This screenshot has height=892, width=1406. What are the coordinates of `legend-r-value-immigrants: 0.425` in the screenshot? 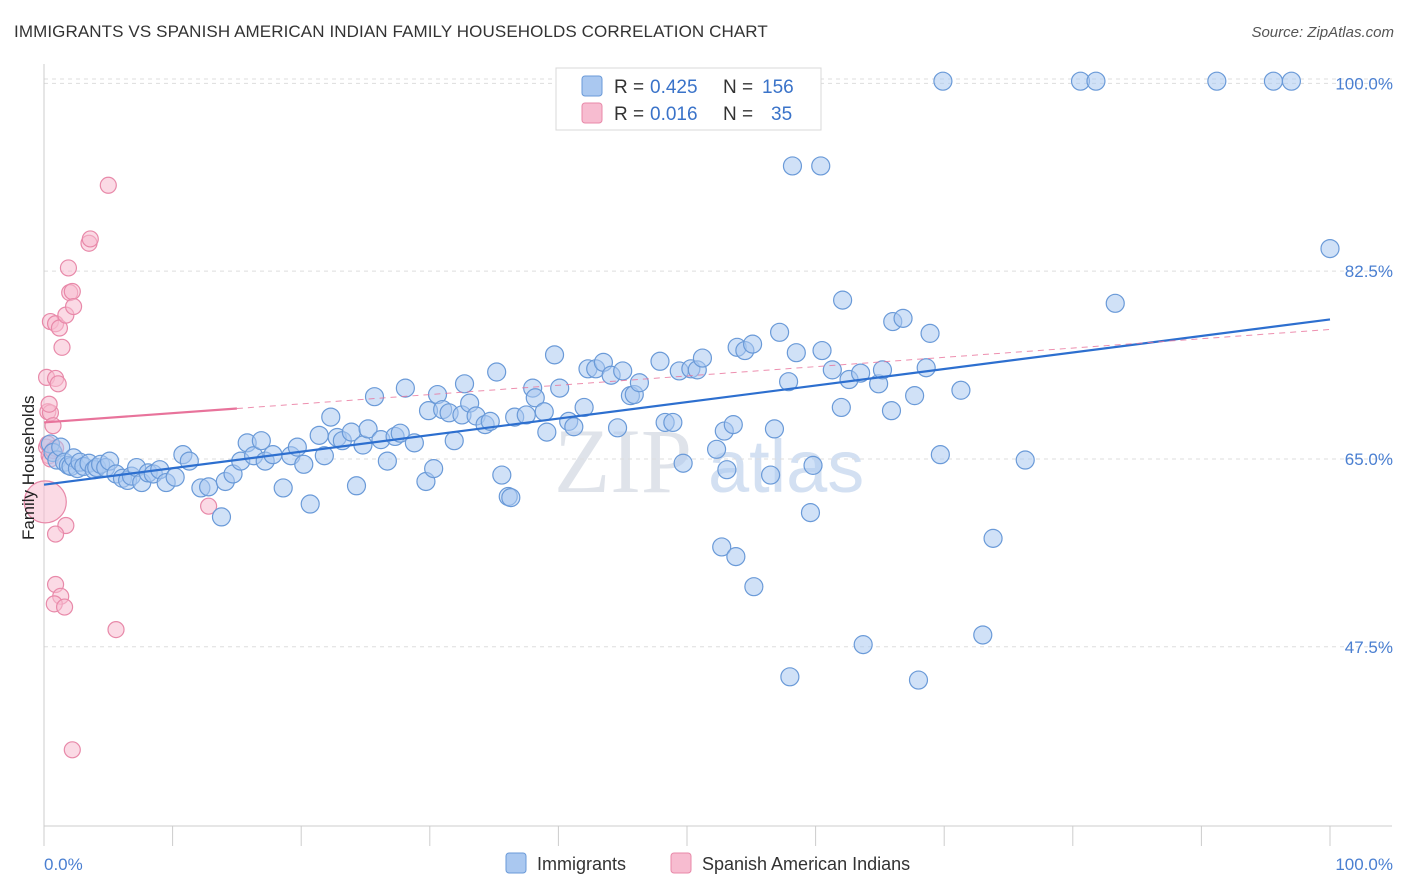 It's located at (674, 87).